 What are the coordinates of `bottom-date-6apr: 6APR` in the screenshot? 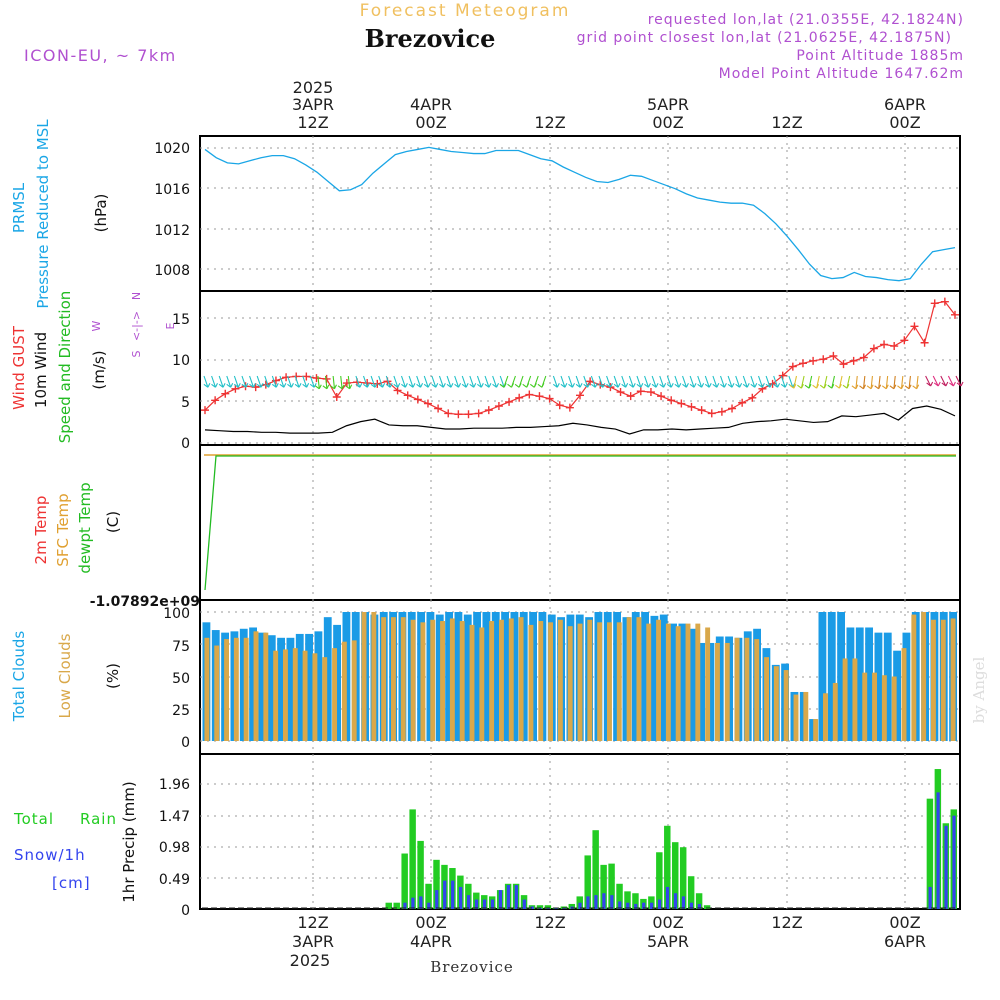 It's located at (905, 941).